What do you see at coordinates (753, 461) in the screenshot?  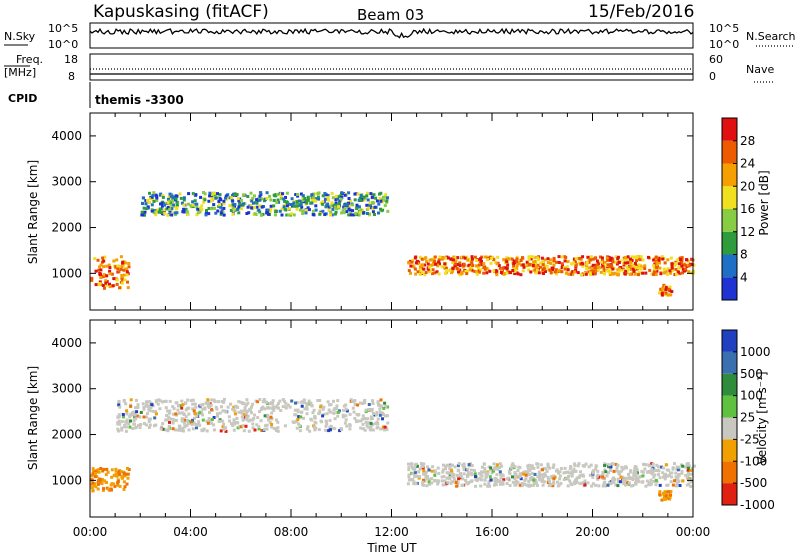 I see `velocity-colorbar-tick-label: -100` at bounding box center [753, 461].